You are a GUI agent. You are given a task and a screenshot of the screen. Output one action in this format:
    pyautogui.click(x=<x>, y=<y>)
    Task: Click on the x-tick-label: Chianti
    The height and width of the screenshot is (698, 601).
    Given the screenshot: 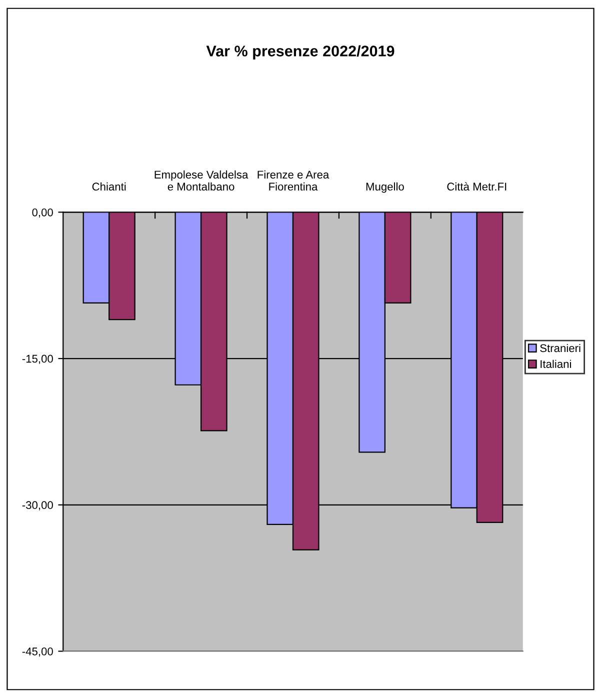 What is the action you would take?
    pyautogui.click(x=109, y=186)
    